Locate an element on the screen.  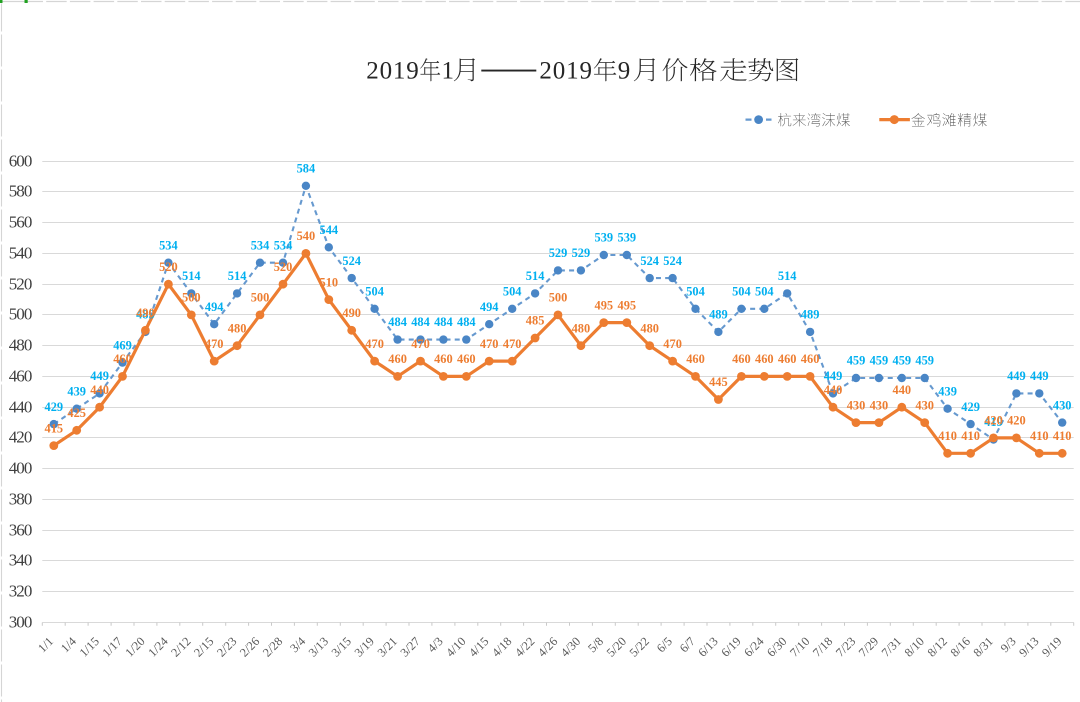
svg-text: 419 is located at coordinates (993, 422).